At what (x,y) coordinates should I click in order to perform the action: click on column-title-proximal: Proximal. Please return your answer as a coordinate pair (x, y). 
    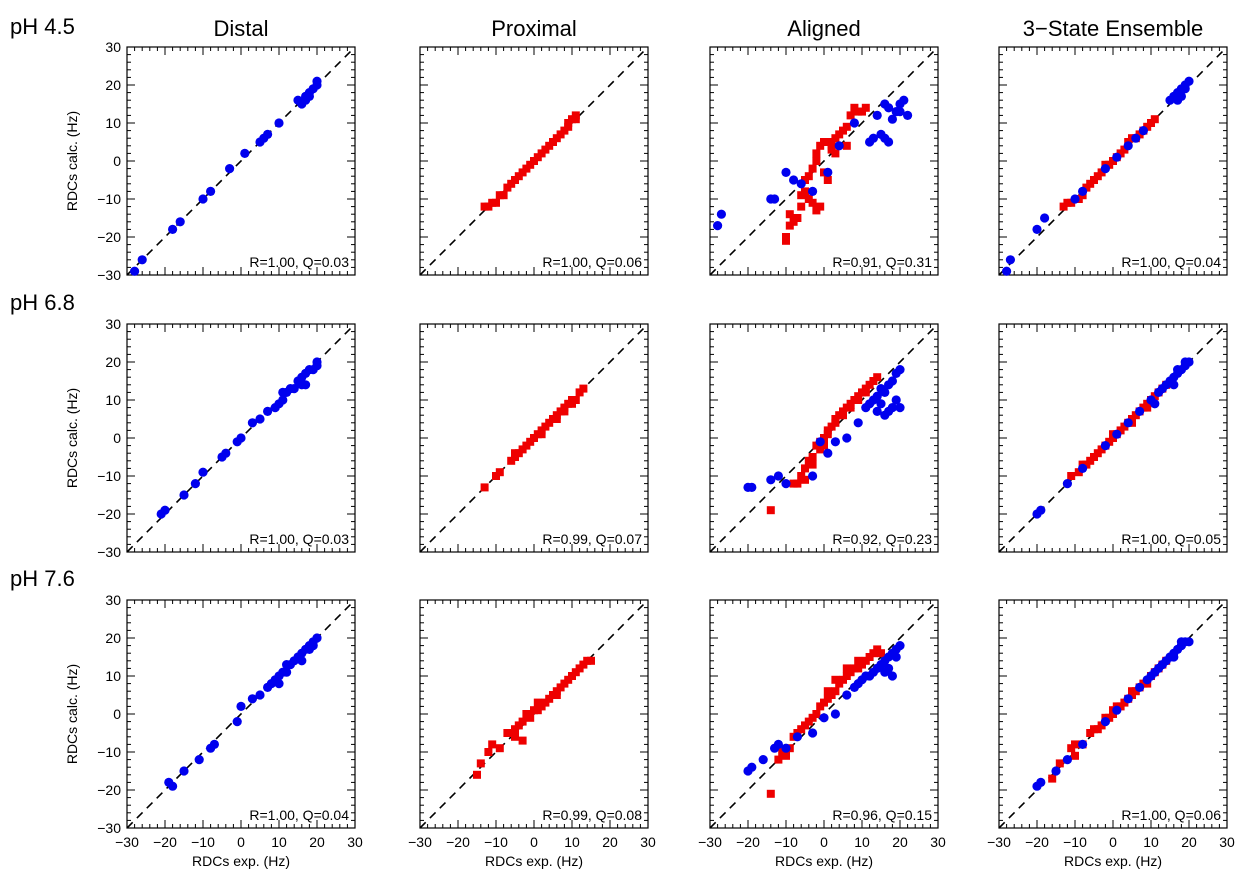
    Looking at the image, I should click on (534, 28).